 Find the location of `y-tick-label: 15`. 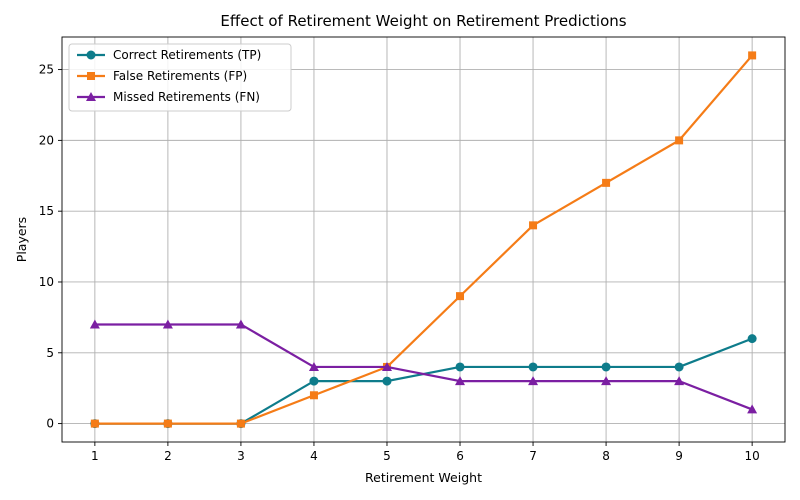

y-tick-label: 15 is located at coordinates (46, 211).